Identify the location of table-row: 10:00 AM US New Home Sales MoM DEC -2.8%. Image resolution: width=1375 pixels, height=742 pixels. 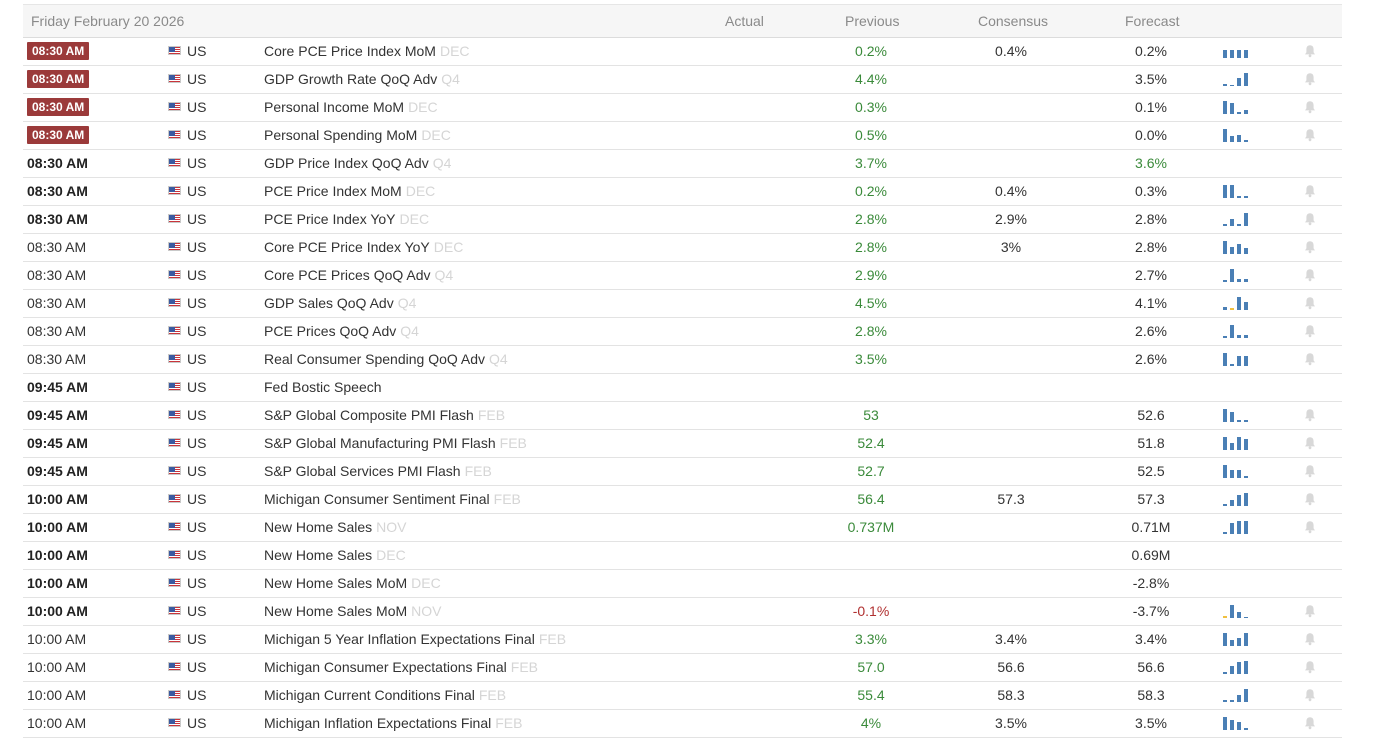
(682, 584).